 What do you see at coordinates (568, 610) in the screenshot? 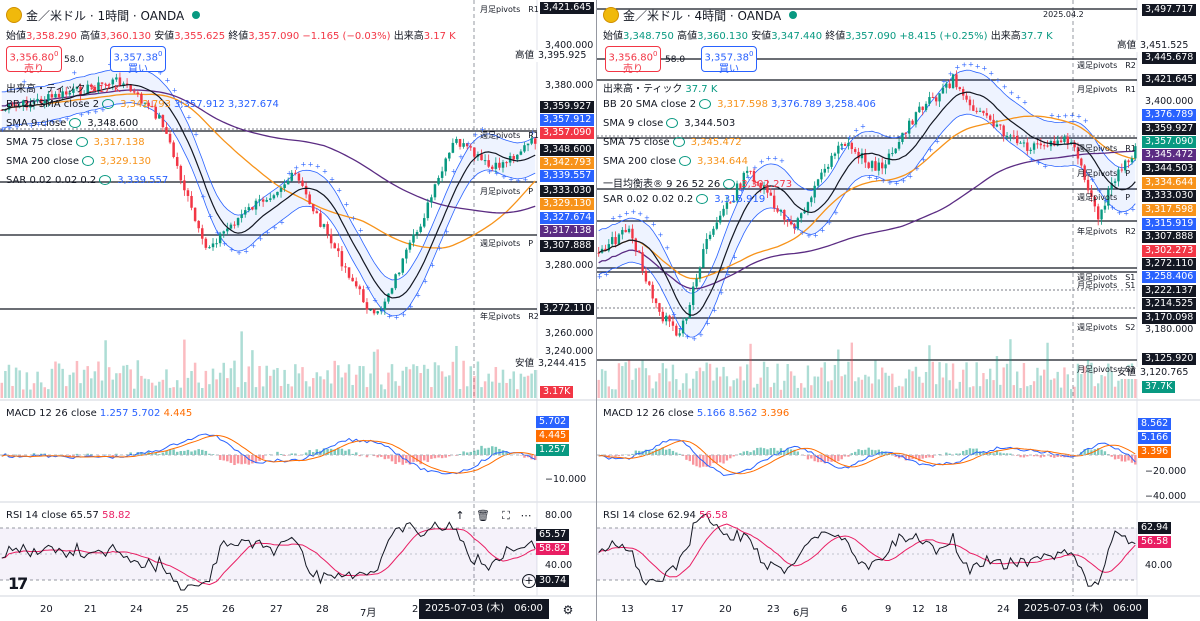
I see `settings-gear-icon: ⚙` at bounding box center [568, 610].